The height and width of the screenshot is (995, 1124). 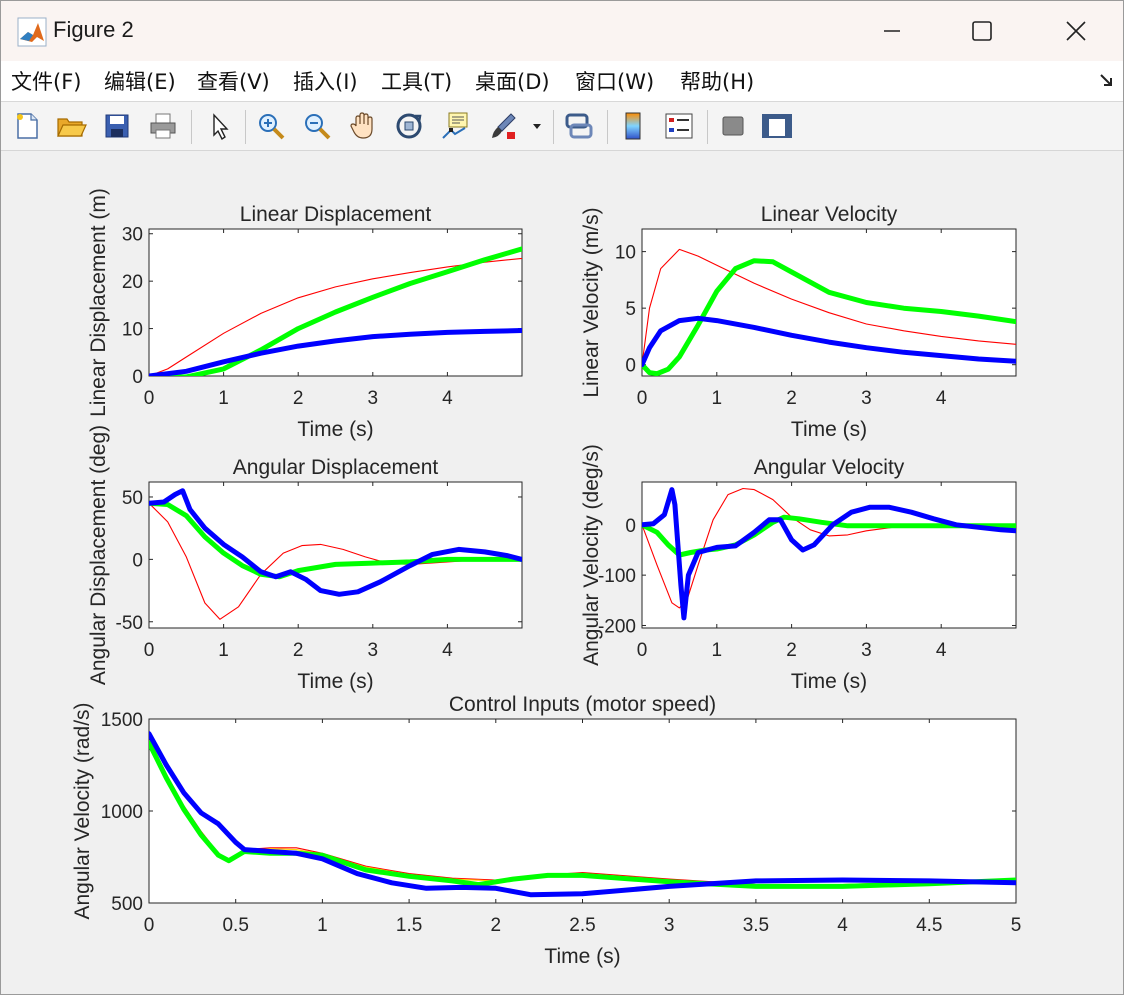 I want to click on x-tick-label: 1.5, so click(x=409, y=925).